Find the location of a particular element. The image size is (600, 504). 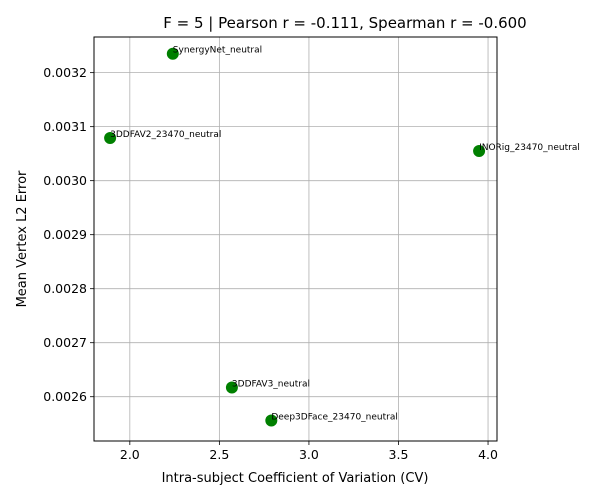

x-tick-label: 3.5 is located at coordinates (399, 454).